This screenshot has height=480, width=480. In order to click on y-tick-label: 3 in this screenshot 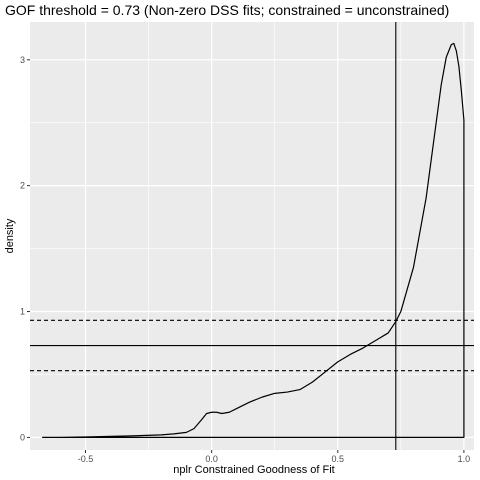, I will do `click(22, 60)`.